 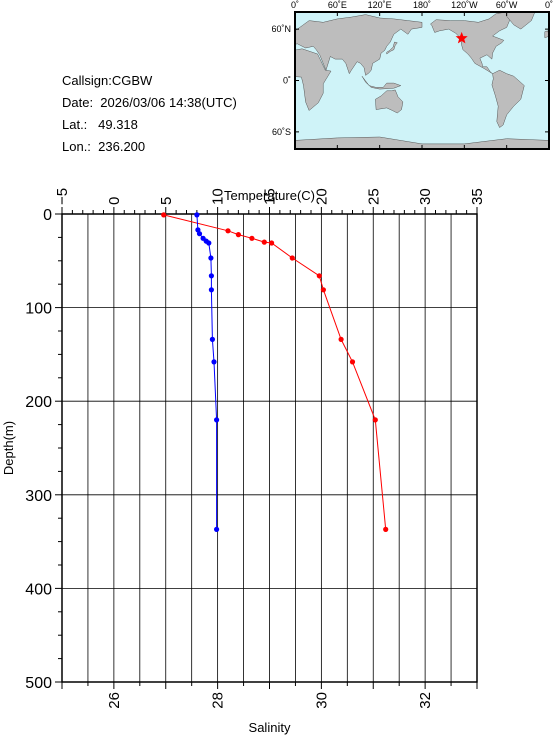 I want to click on location-map: 0˚ 60˚E 120˚E 180˚ 120˚W 60˚W 0˚ 60˚N 0˚ 60˚S, so click(x=412, y=75).